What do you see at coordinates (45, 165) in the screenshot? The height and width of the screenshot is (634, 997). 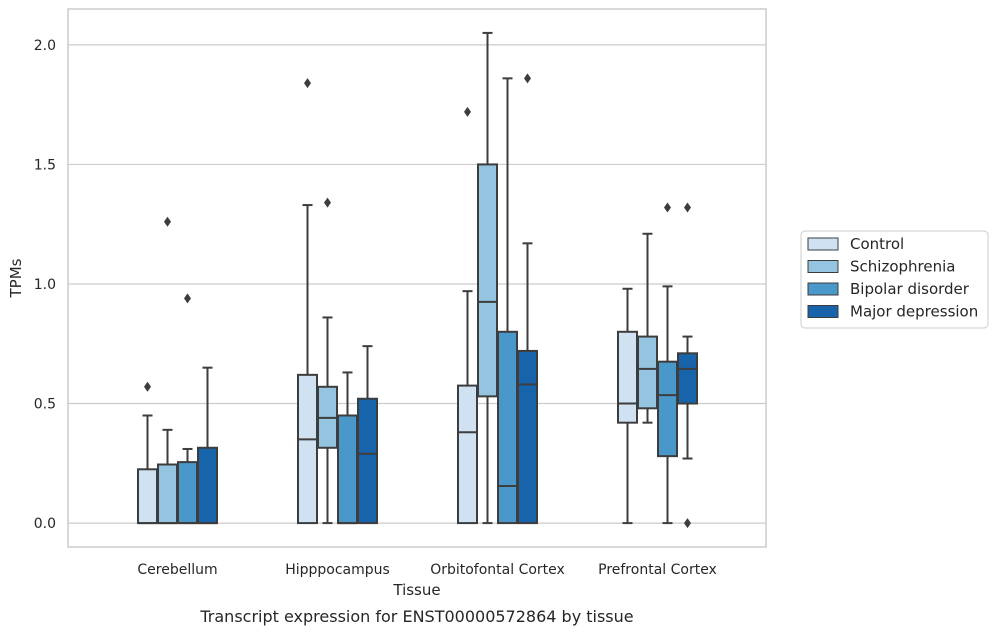 I see `y-tick-label: 1.5` at bounding box center [45, 165].